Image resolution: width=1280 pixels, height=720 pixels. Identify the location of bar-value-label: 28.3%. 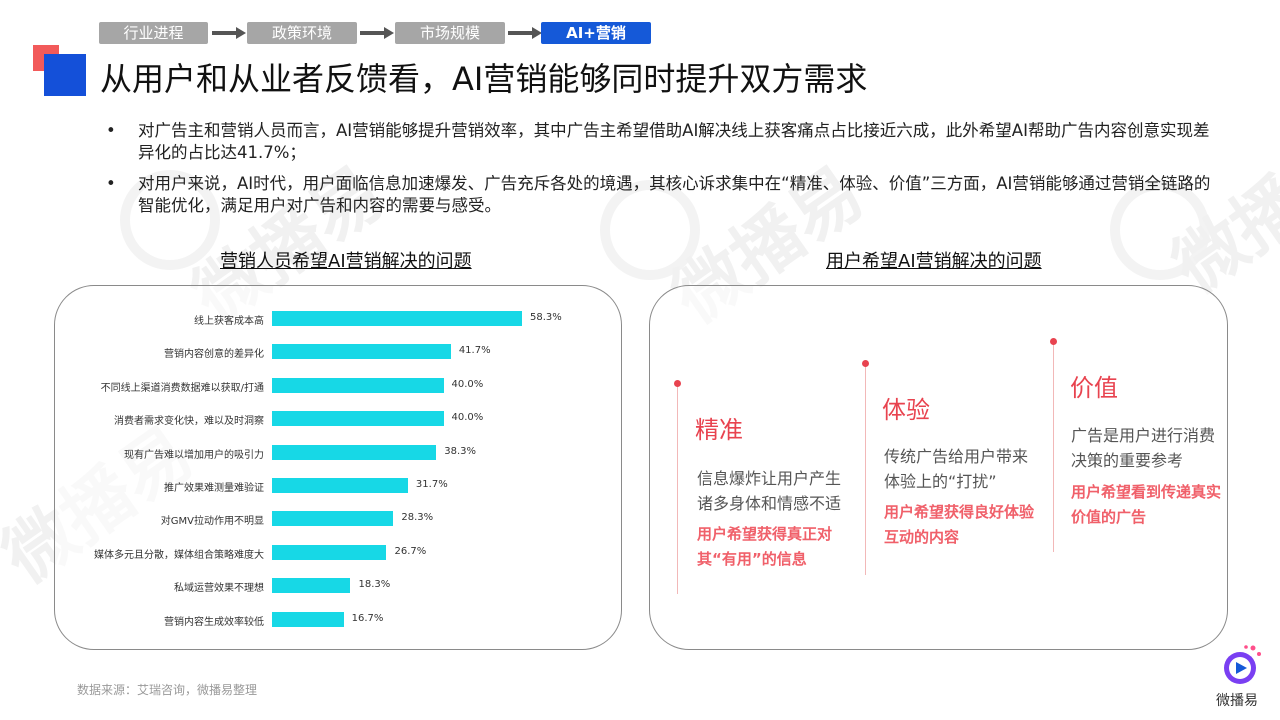
(417, 518).